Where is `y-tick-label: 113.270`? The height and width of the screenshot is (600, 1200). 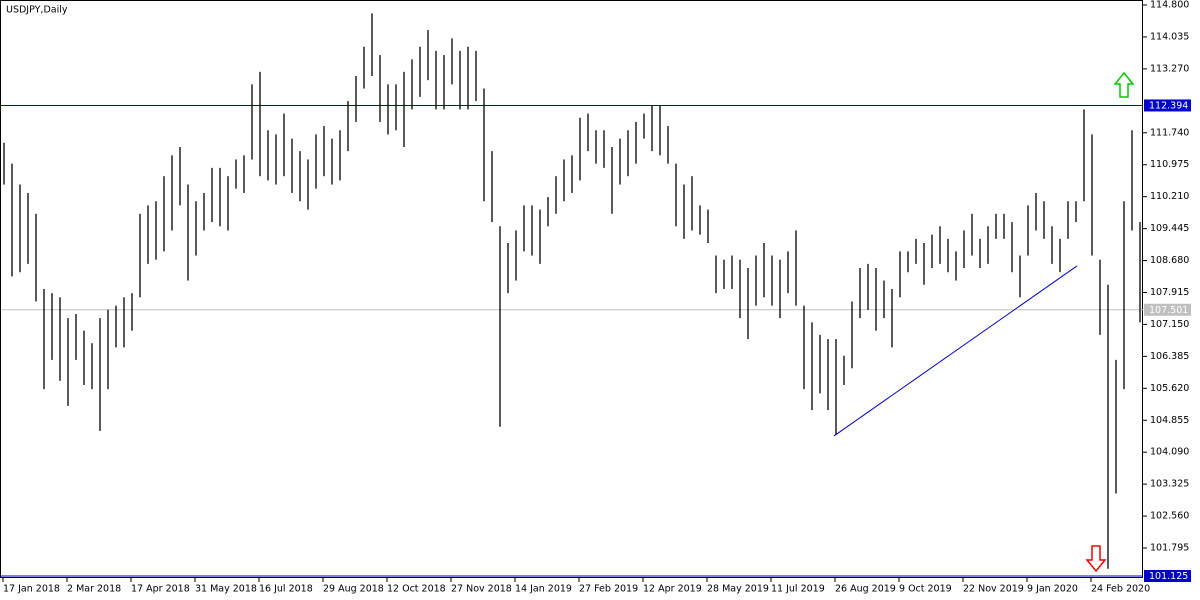 y-tick-label: 113.270 is located at coordinates (1169, 68).